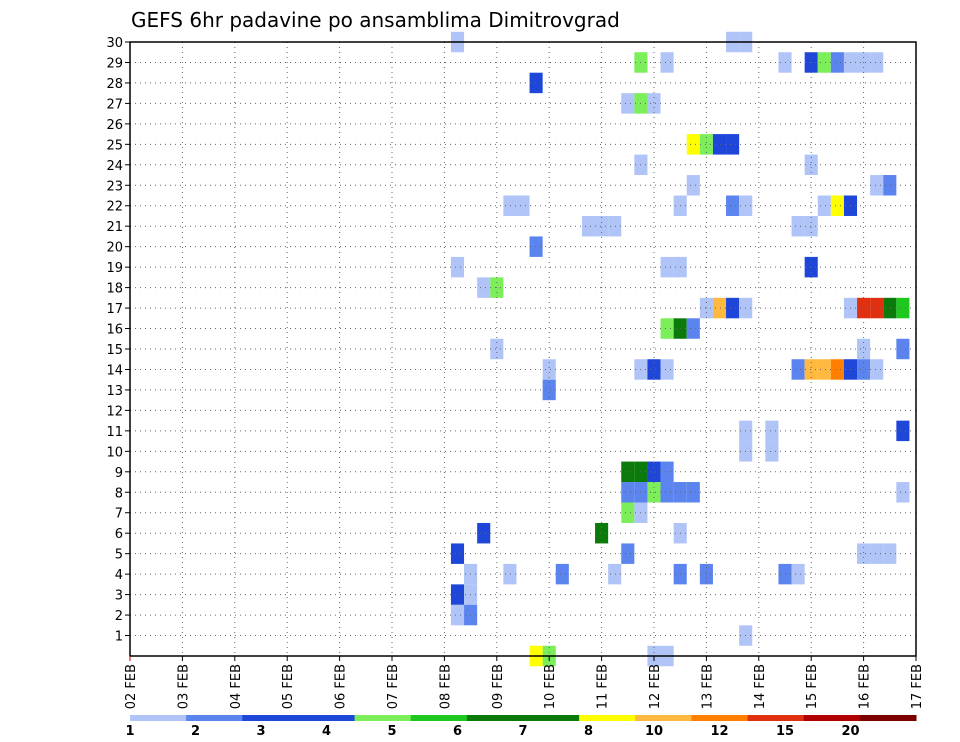  Describe the element at coordinates (326, 731) in the screenshot. I see `legend-label: 4` at that location.